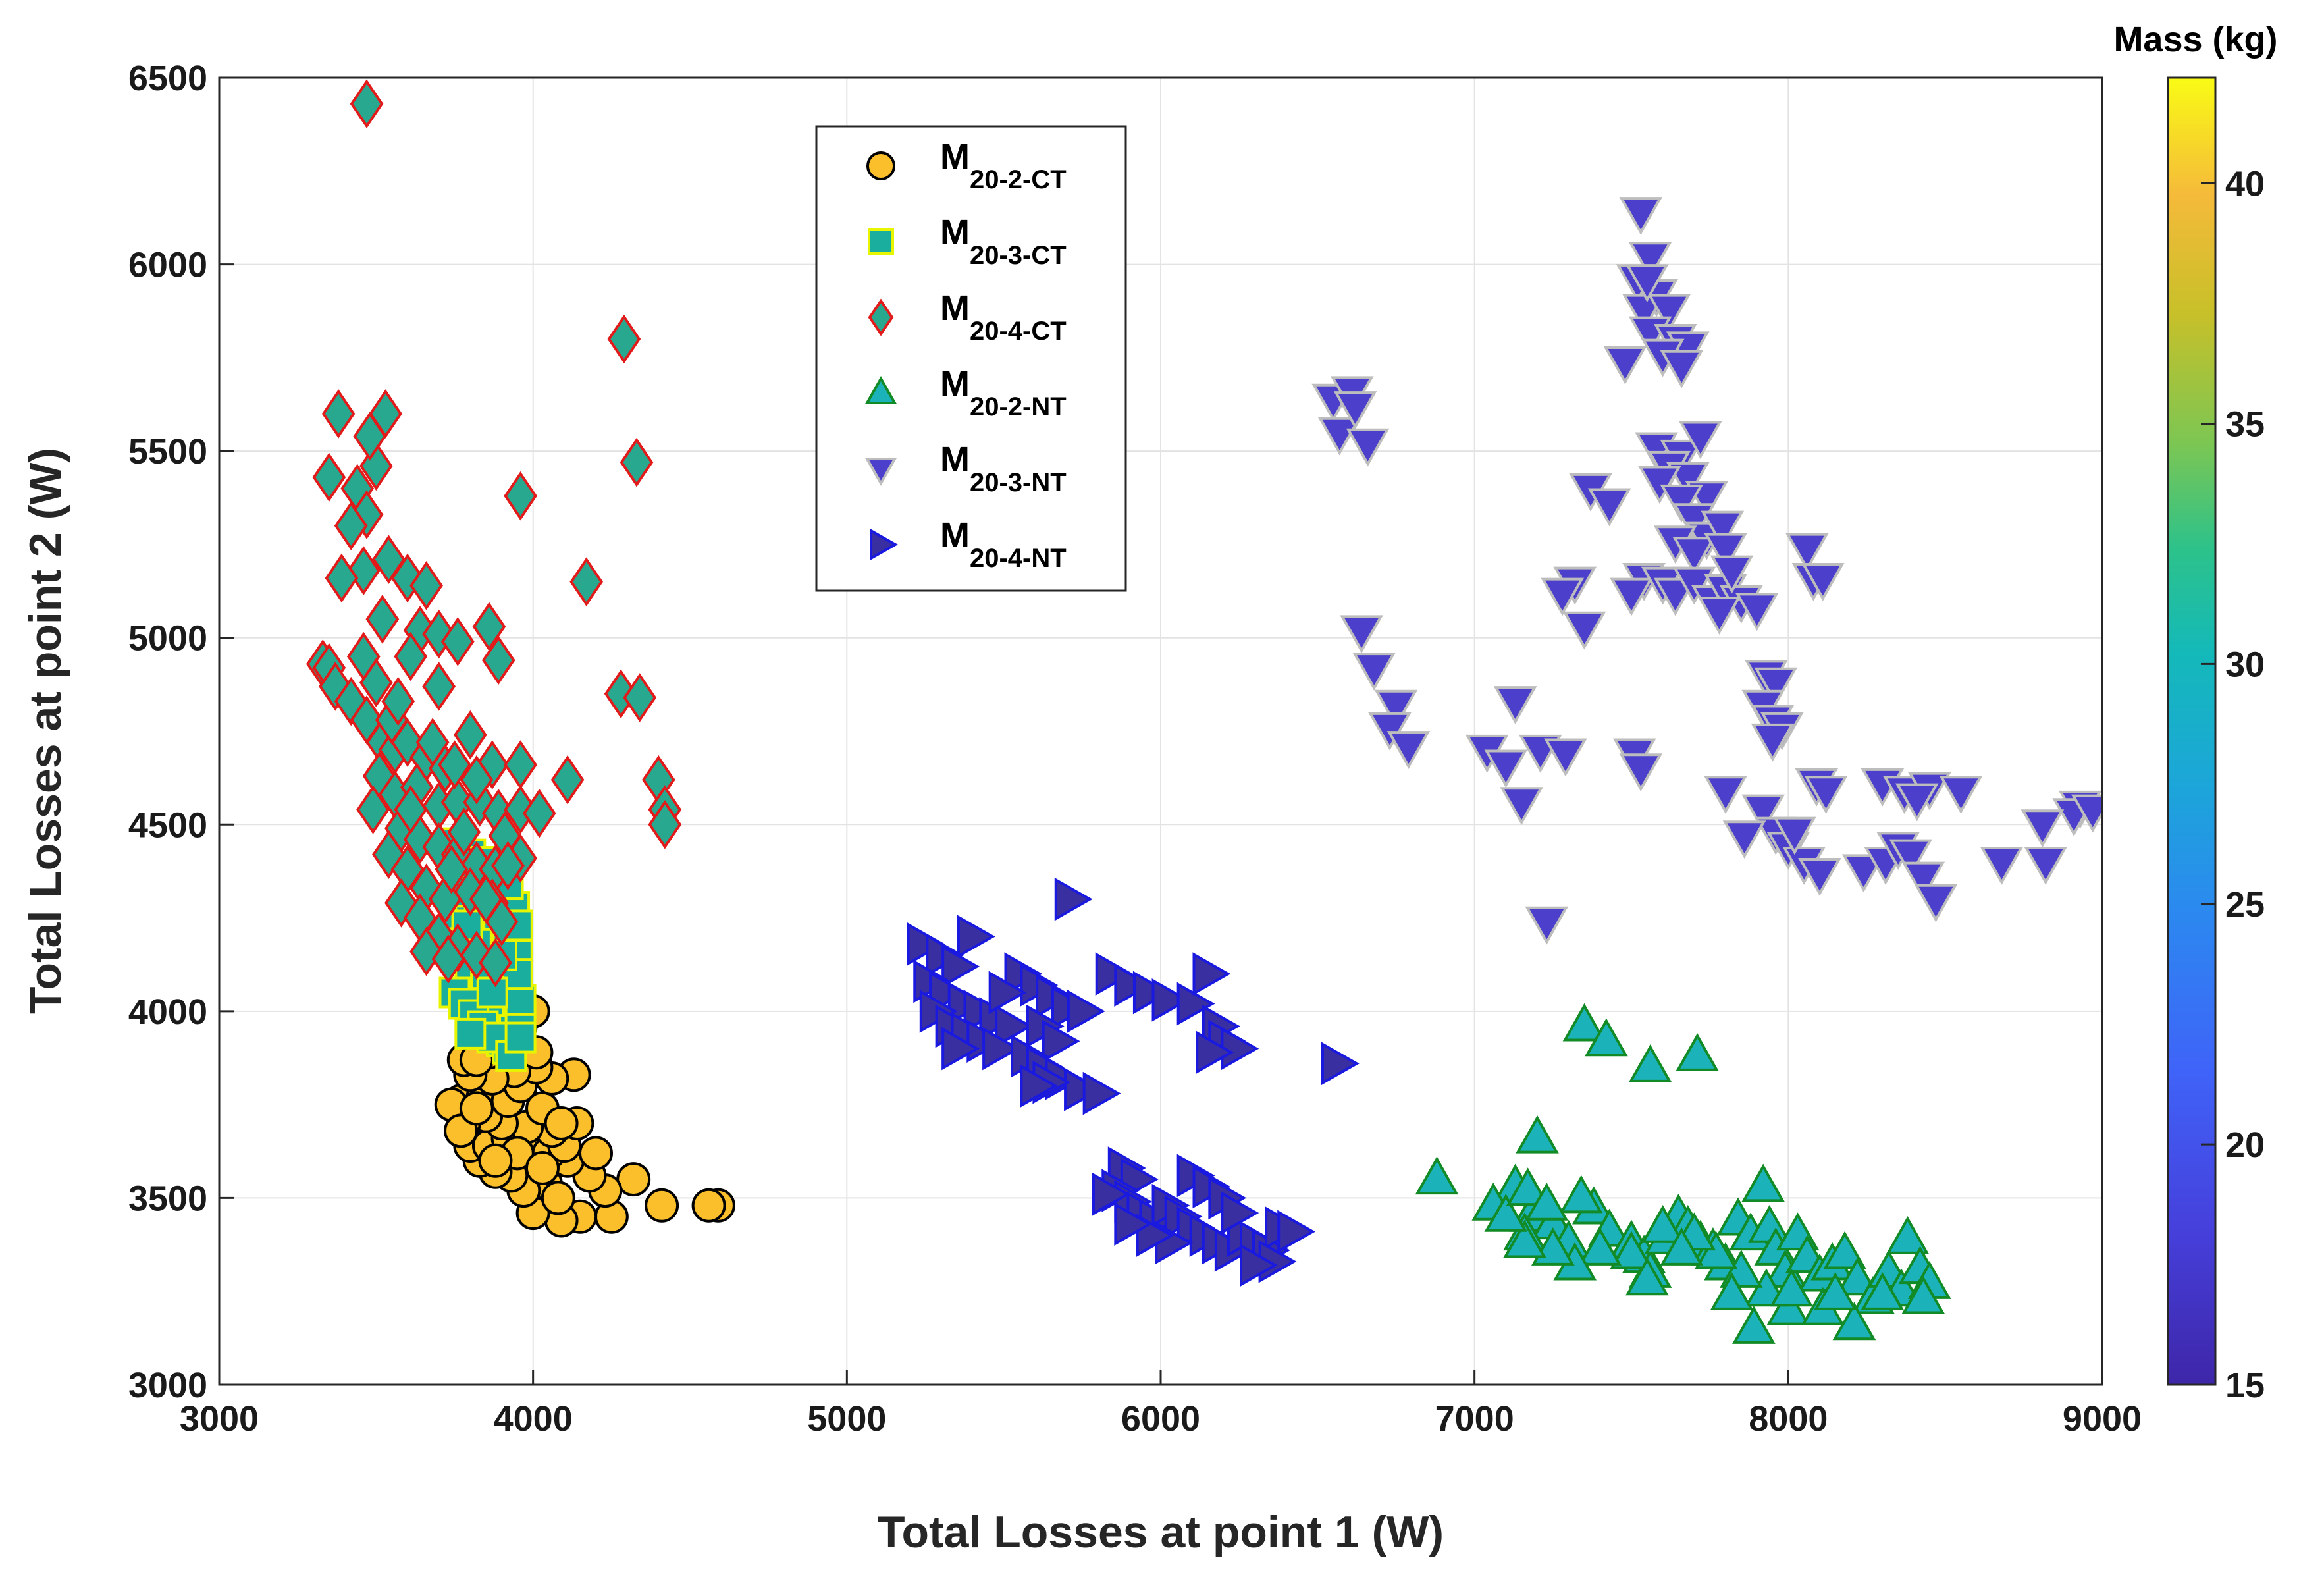 This screenshot has height=1575, width=2324. What do you see at coordinates (1003, 317) in the screenshot?
I see `legend-label-m20_4_ct: M20-4-CT` at bounding box center [1003, 317].